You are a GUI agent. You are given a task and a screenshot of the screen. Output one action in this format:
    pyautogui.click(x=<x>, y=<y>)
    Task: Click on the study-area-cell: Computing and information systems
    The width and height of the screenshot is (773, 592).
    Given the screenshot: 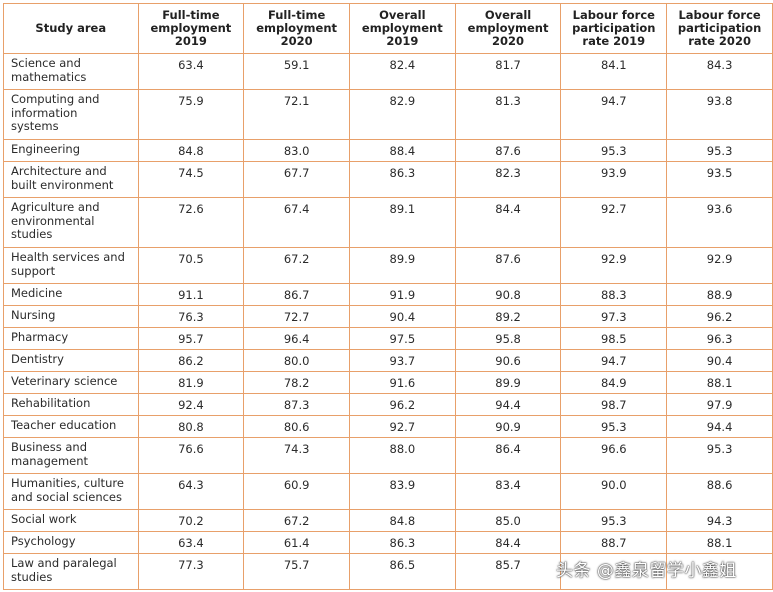 What is the action you would take?
    pyautogui.click(x=71, y=114)
    